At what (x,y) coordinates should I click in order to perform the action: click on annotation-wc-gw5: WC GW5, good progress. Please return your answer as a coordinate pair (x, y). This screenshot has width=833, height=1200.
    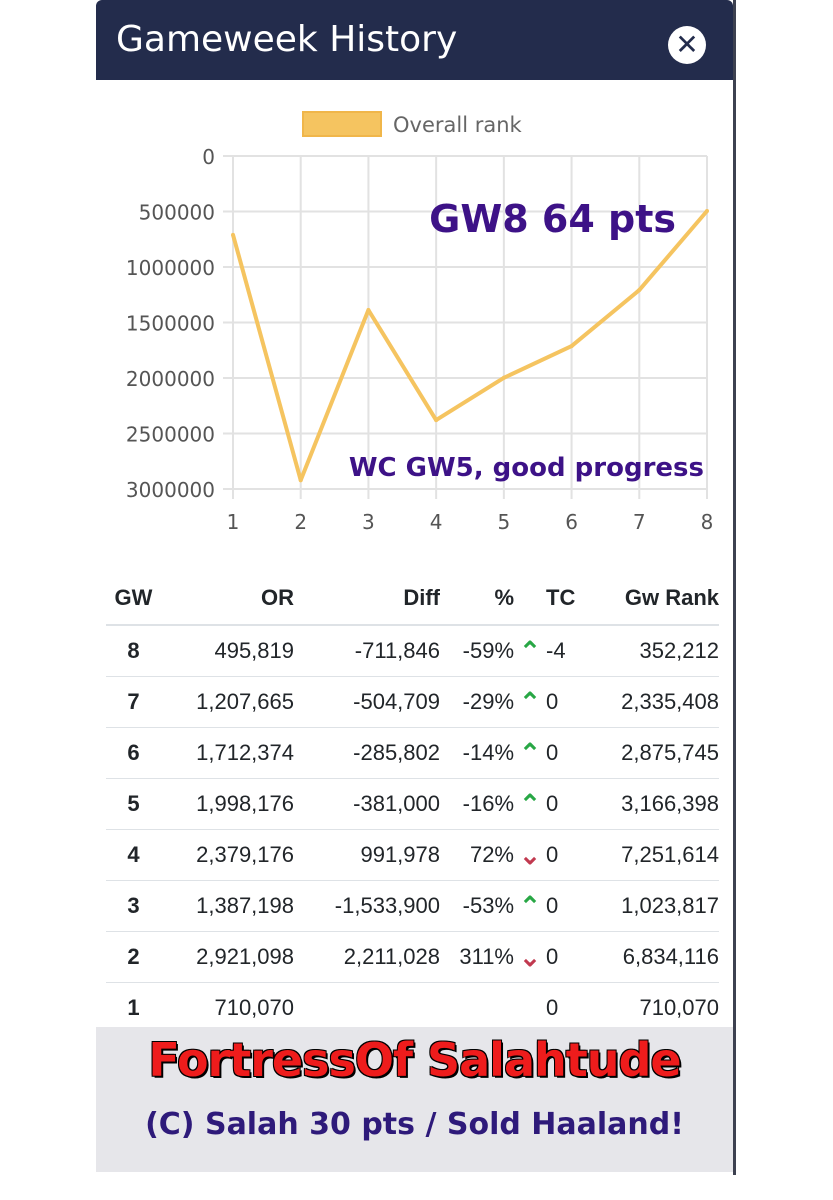
    Looking at the image, I should click on (526, 468).